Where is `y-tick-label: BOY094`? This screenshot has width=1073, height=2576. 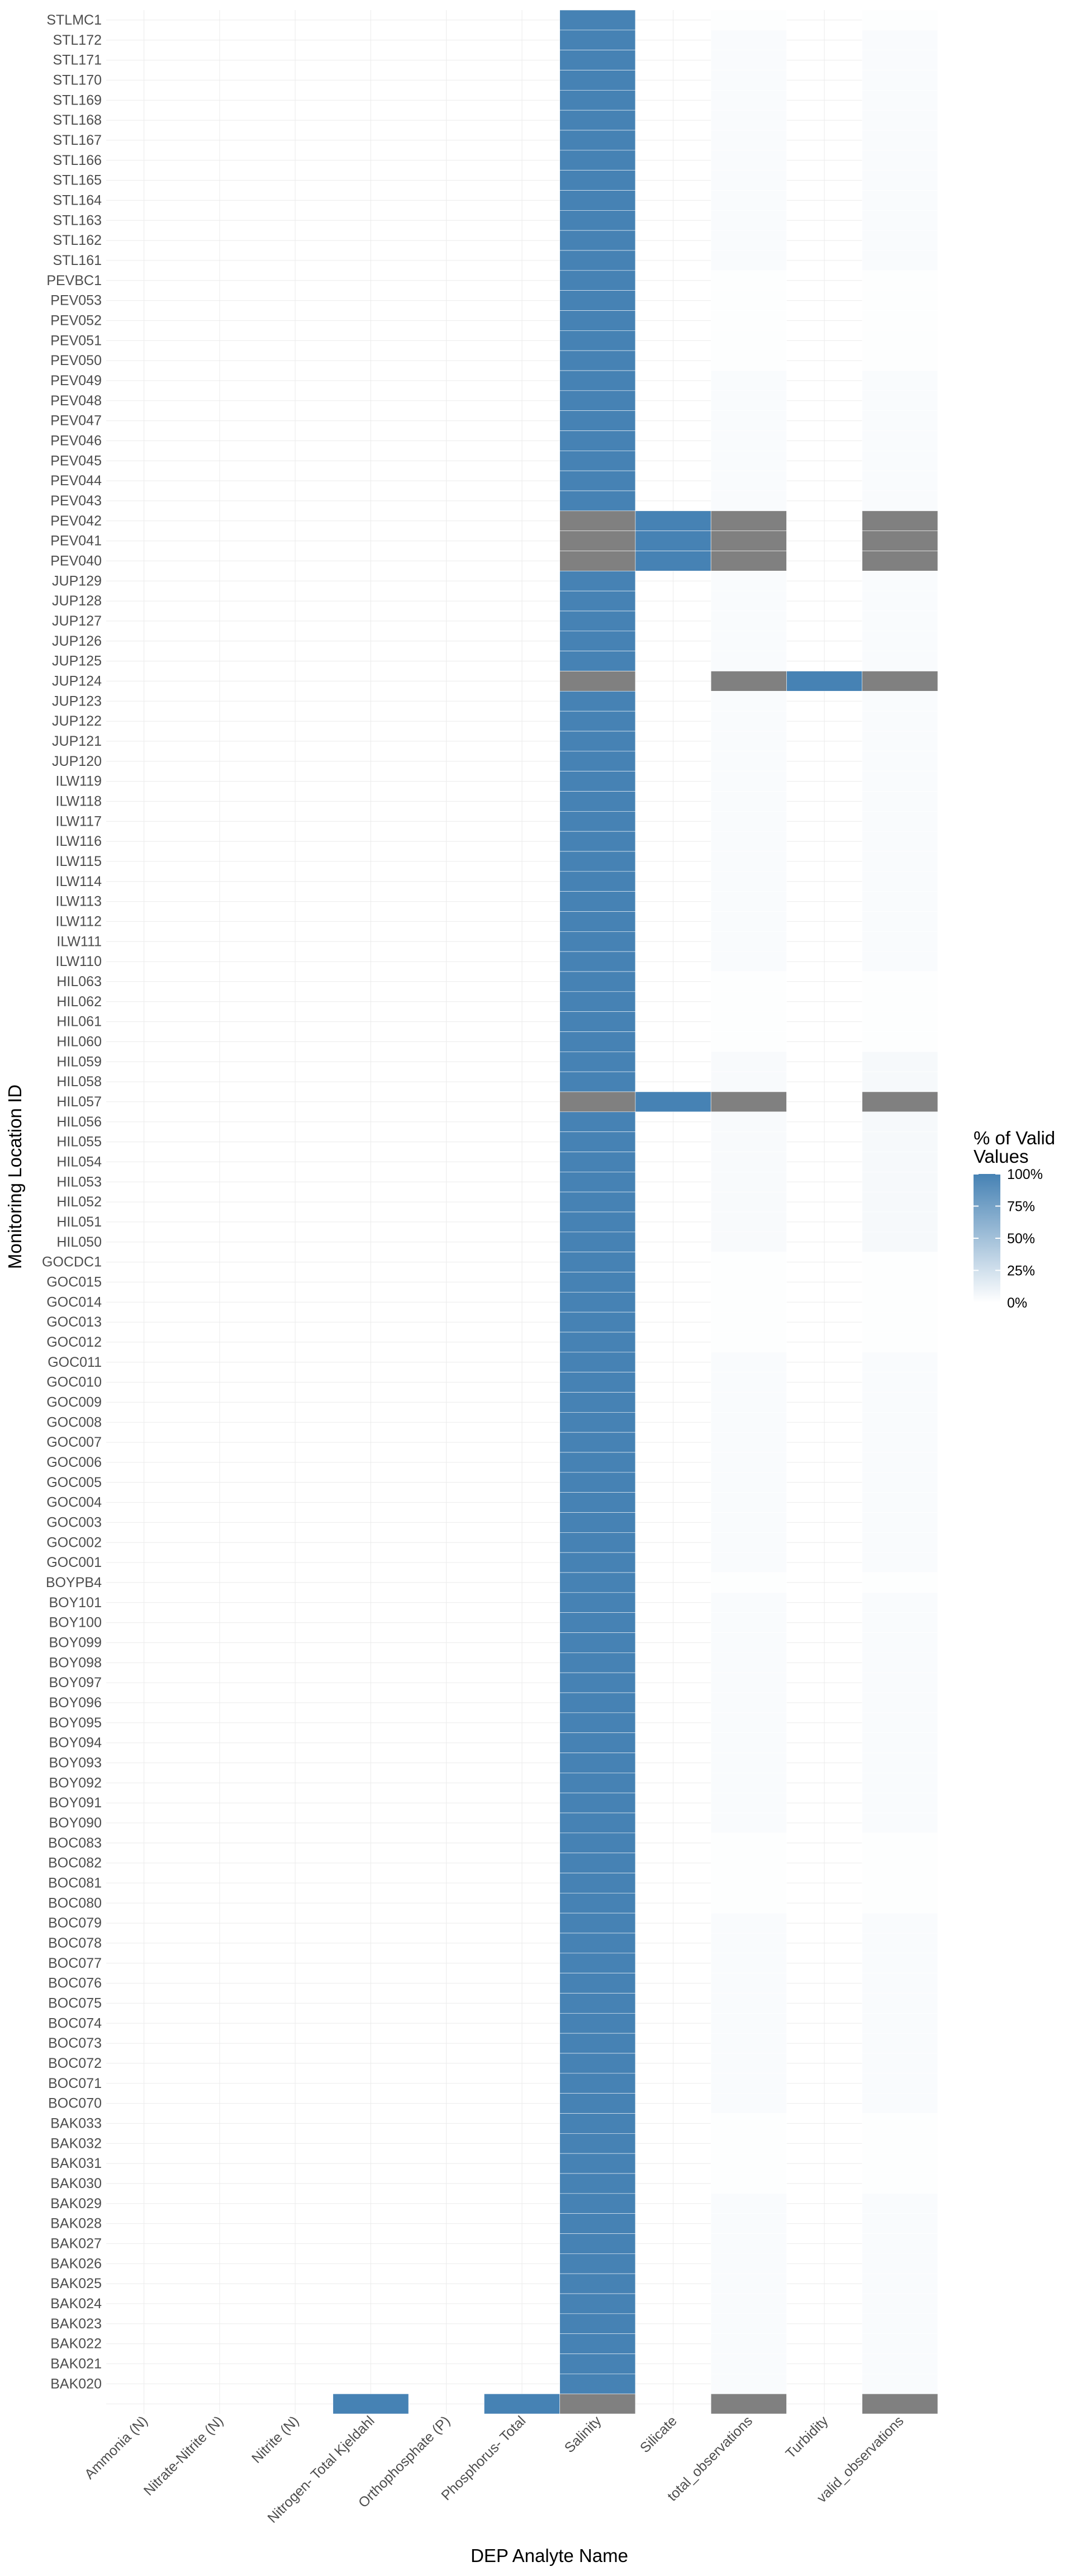
y-tick-label: BOY094 is located at coordinates (75, 1743).